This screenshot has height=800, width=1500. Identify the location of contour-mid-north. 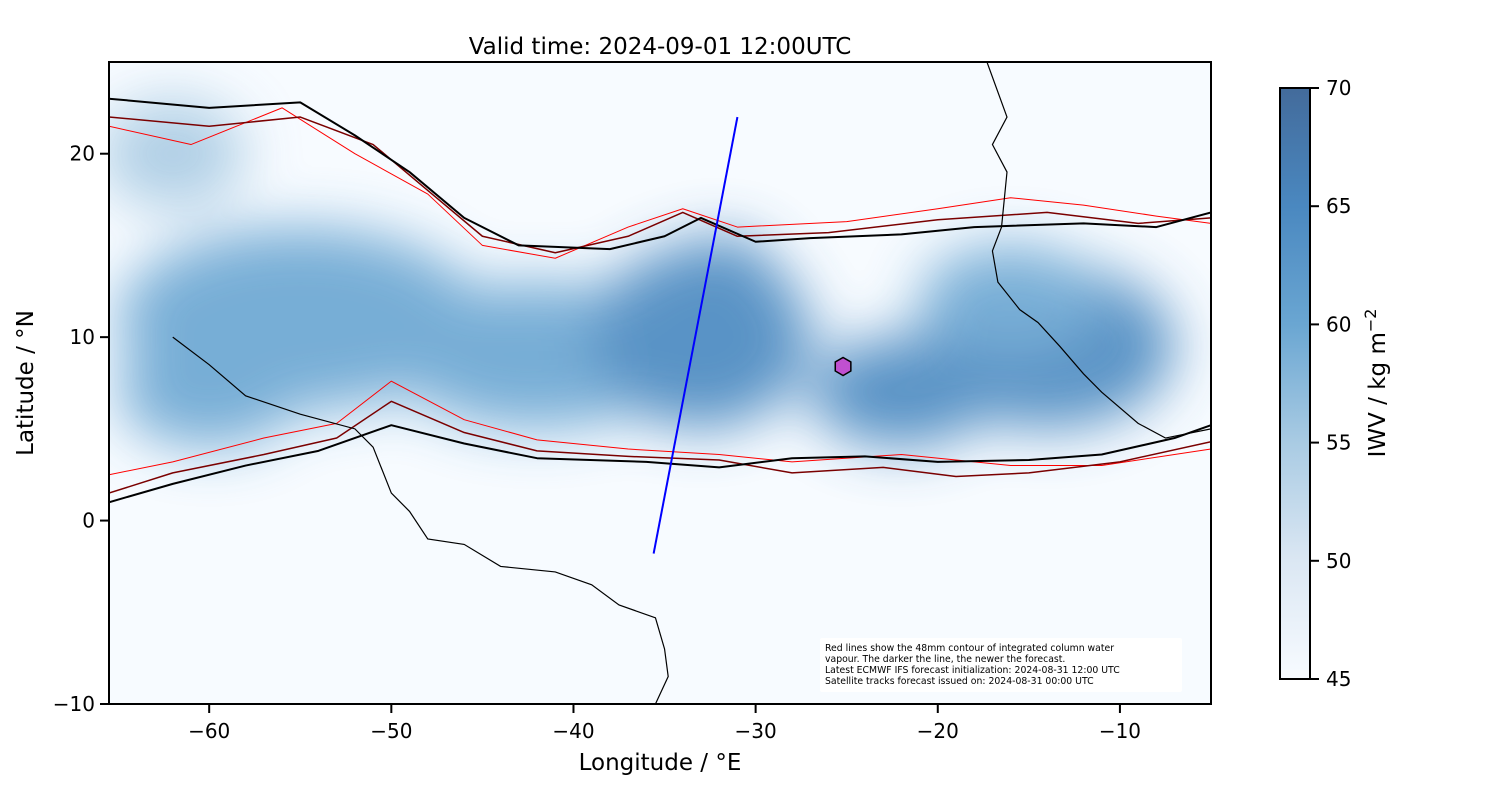
(660, 185).